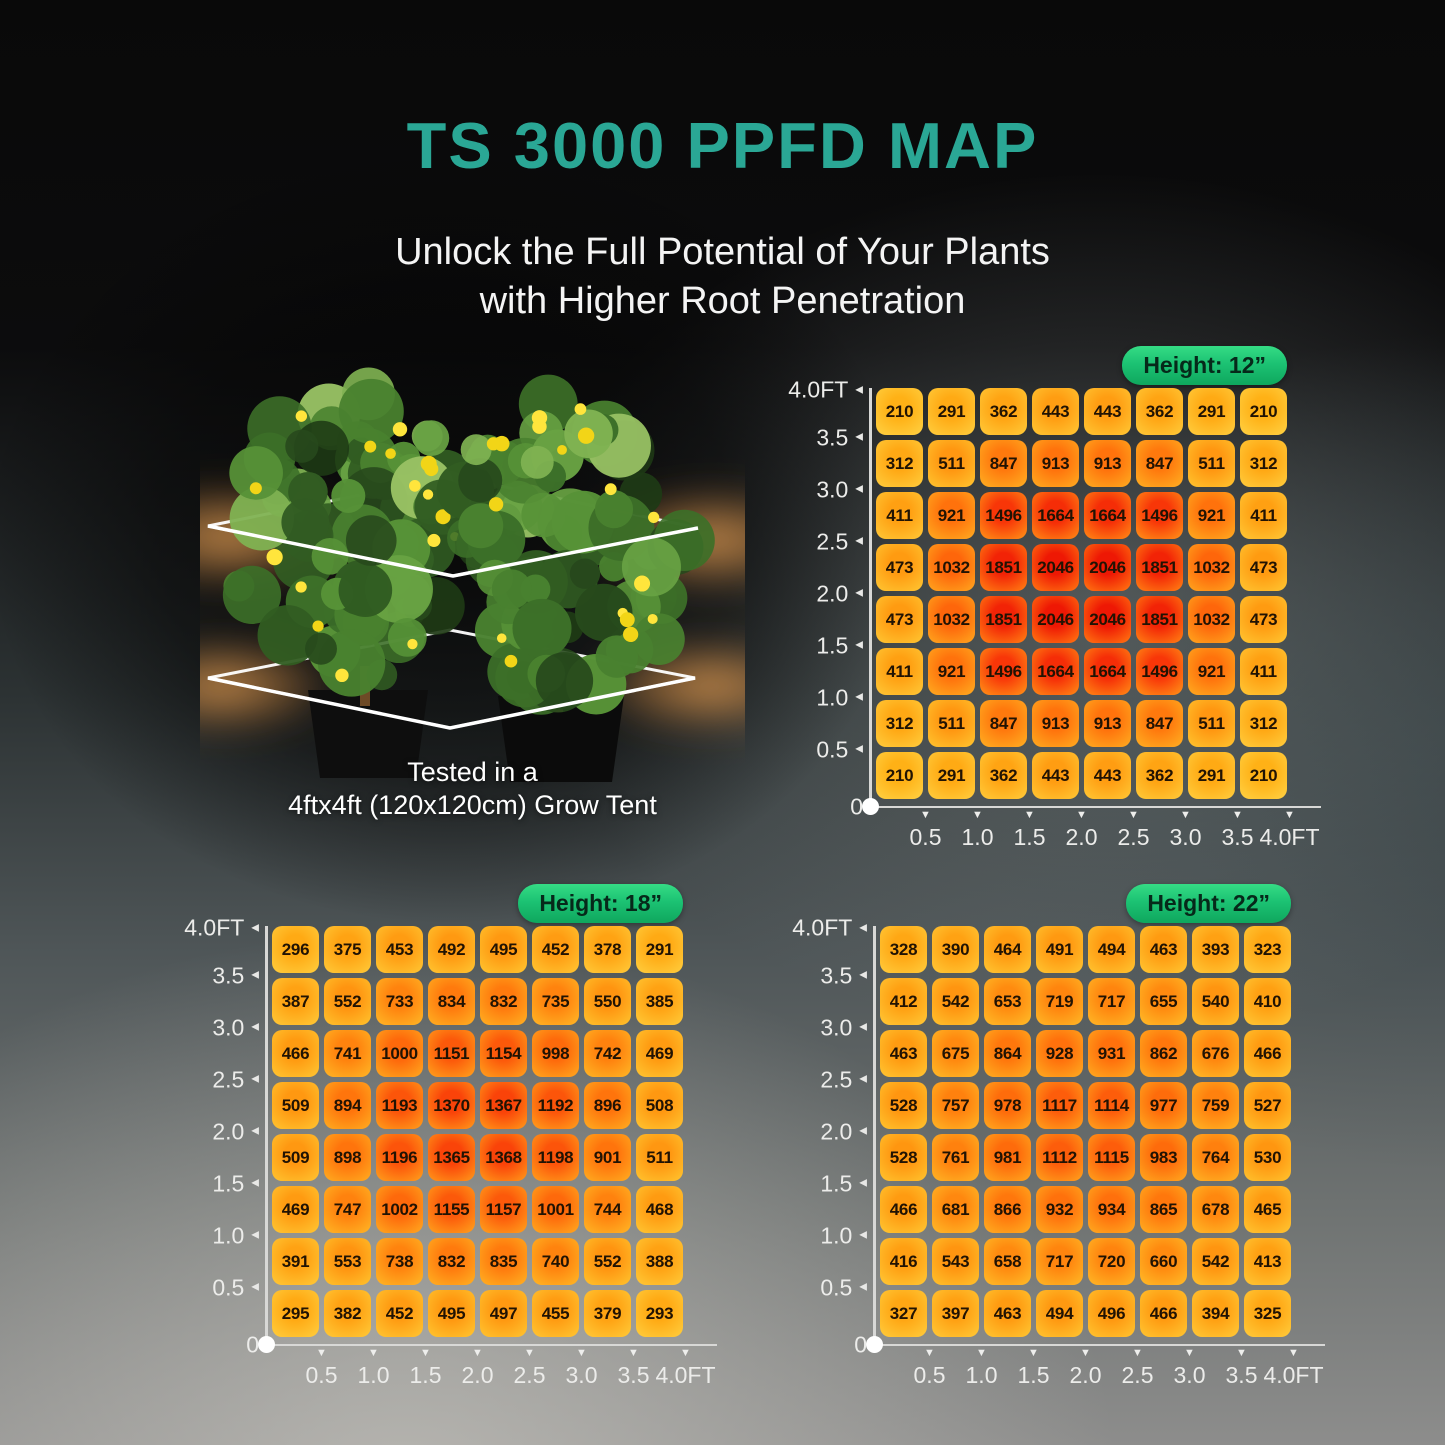 The height and width of the screenshot is (1445, 1445). I want to click on ppfd-cell: 1196, so click(399, 1157).